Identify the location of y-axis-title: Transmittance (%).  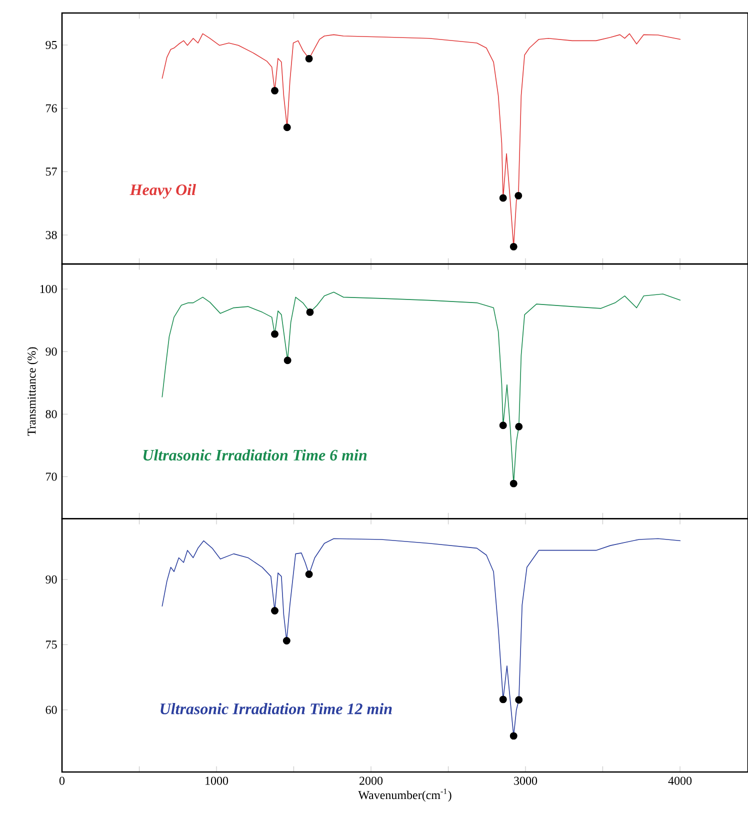
(32, 391).